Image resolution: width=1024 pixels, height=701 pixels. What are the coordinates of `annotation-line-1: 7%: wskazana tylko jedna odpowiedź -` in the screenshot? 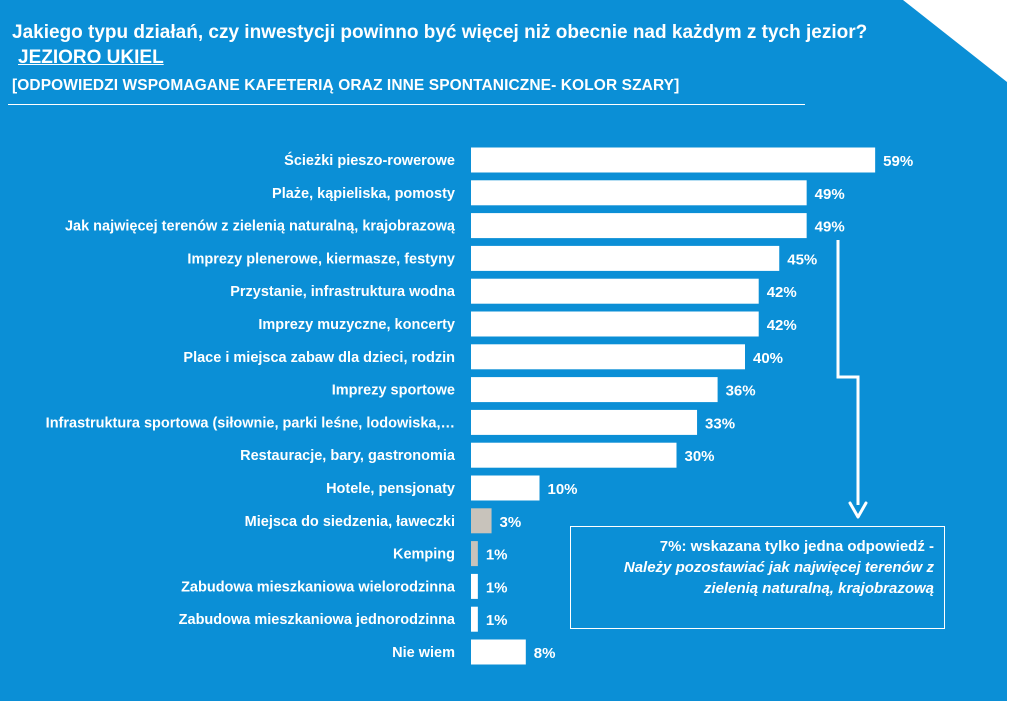 It's located at (796, 546).